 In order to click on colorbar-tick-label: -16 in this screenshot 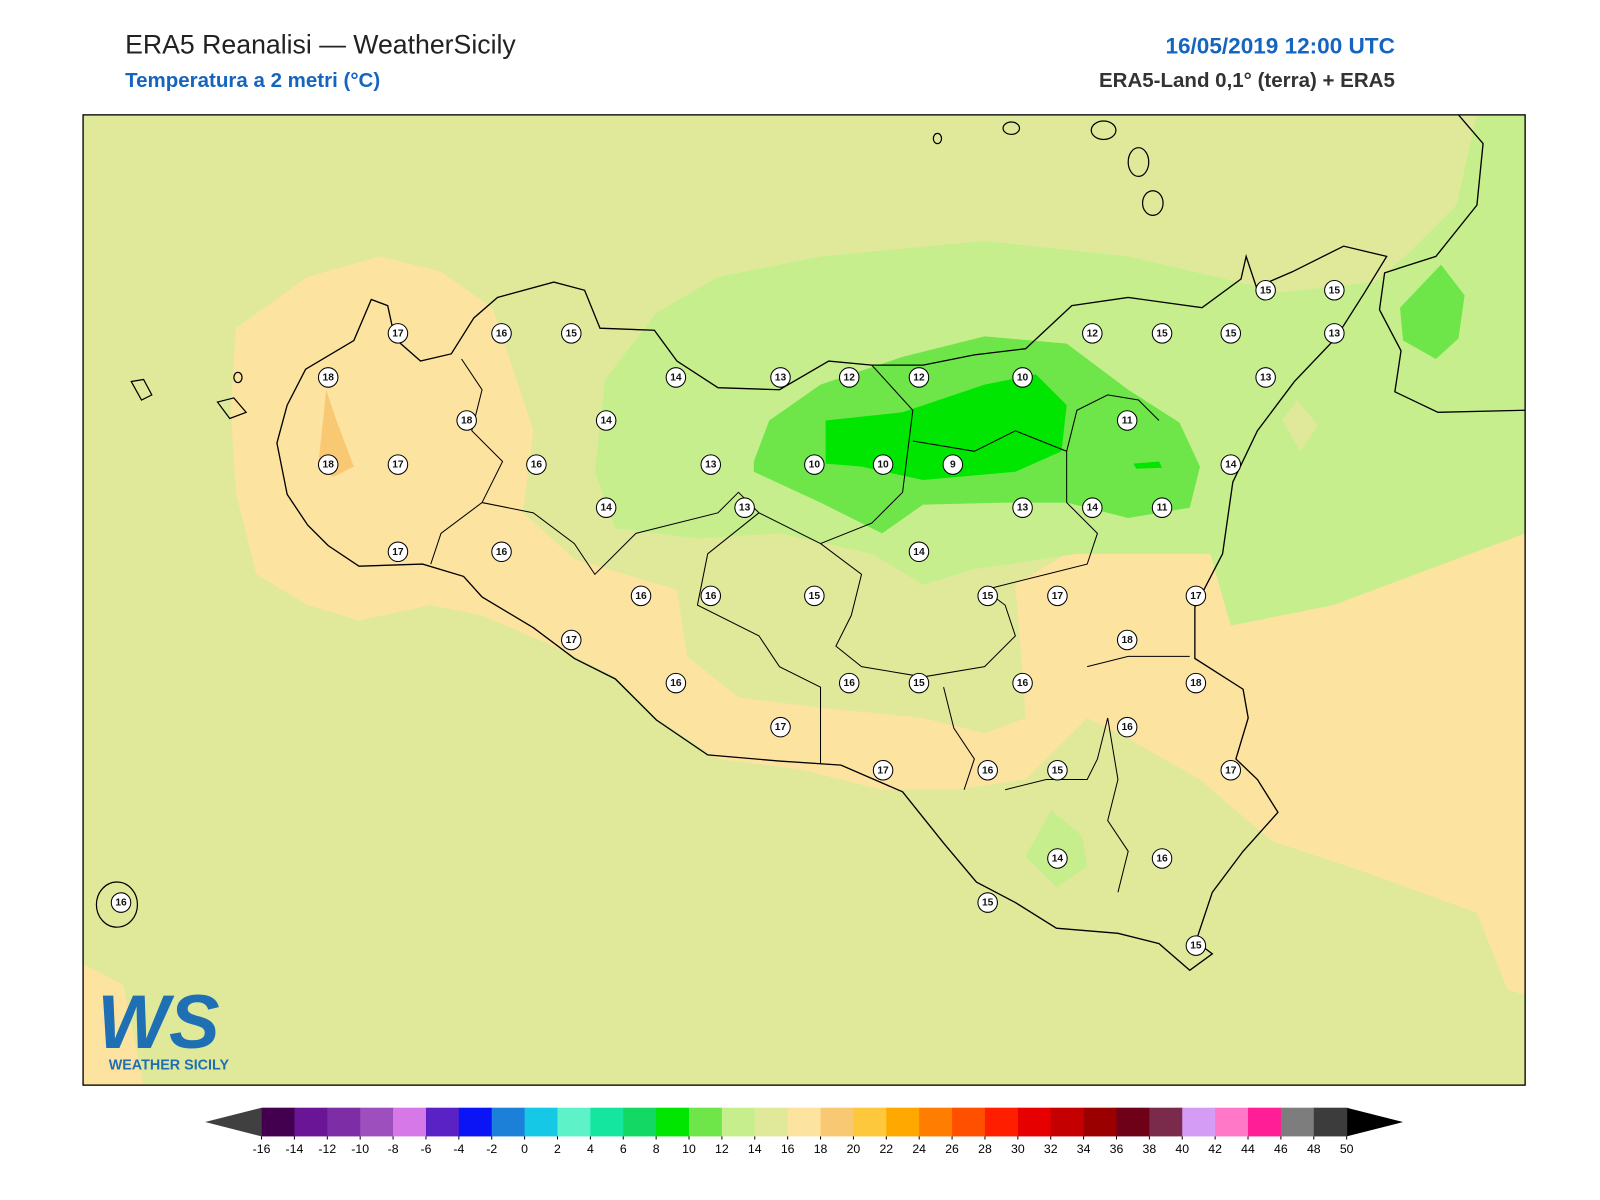, I will do `click(262, 1149)`.